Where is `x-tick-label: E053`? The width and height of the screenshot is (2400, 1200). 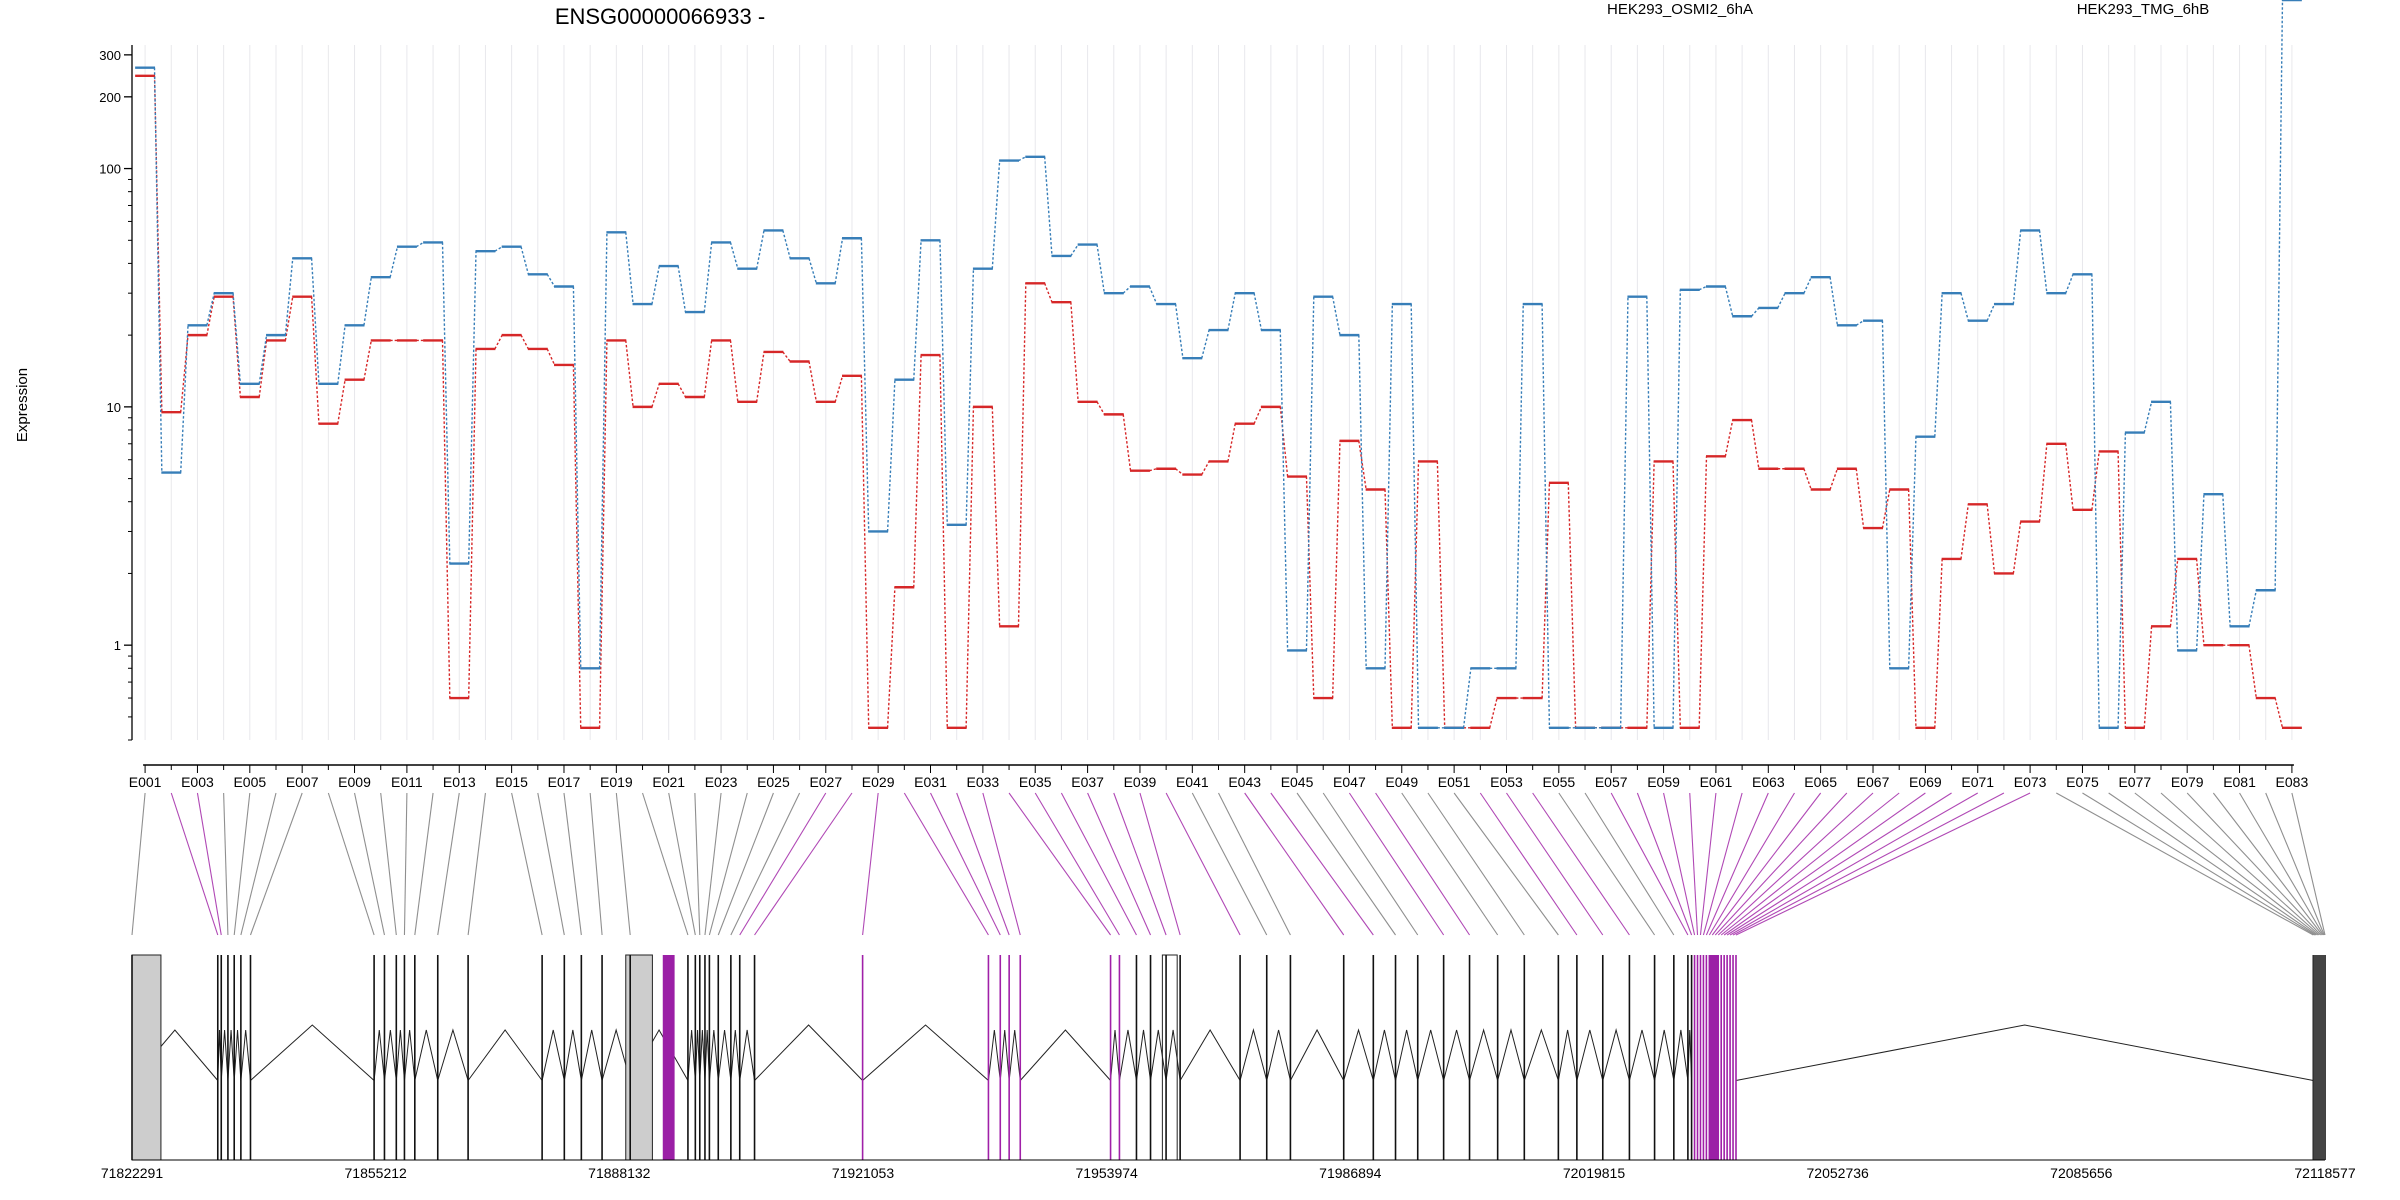
x-tick-label: E053 is located at coordinates (1506, 782).